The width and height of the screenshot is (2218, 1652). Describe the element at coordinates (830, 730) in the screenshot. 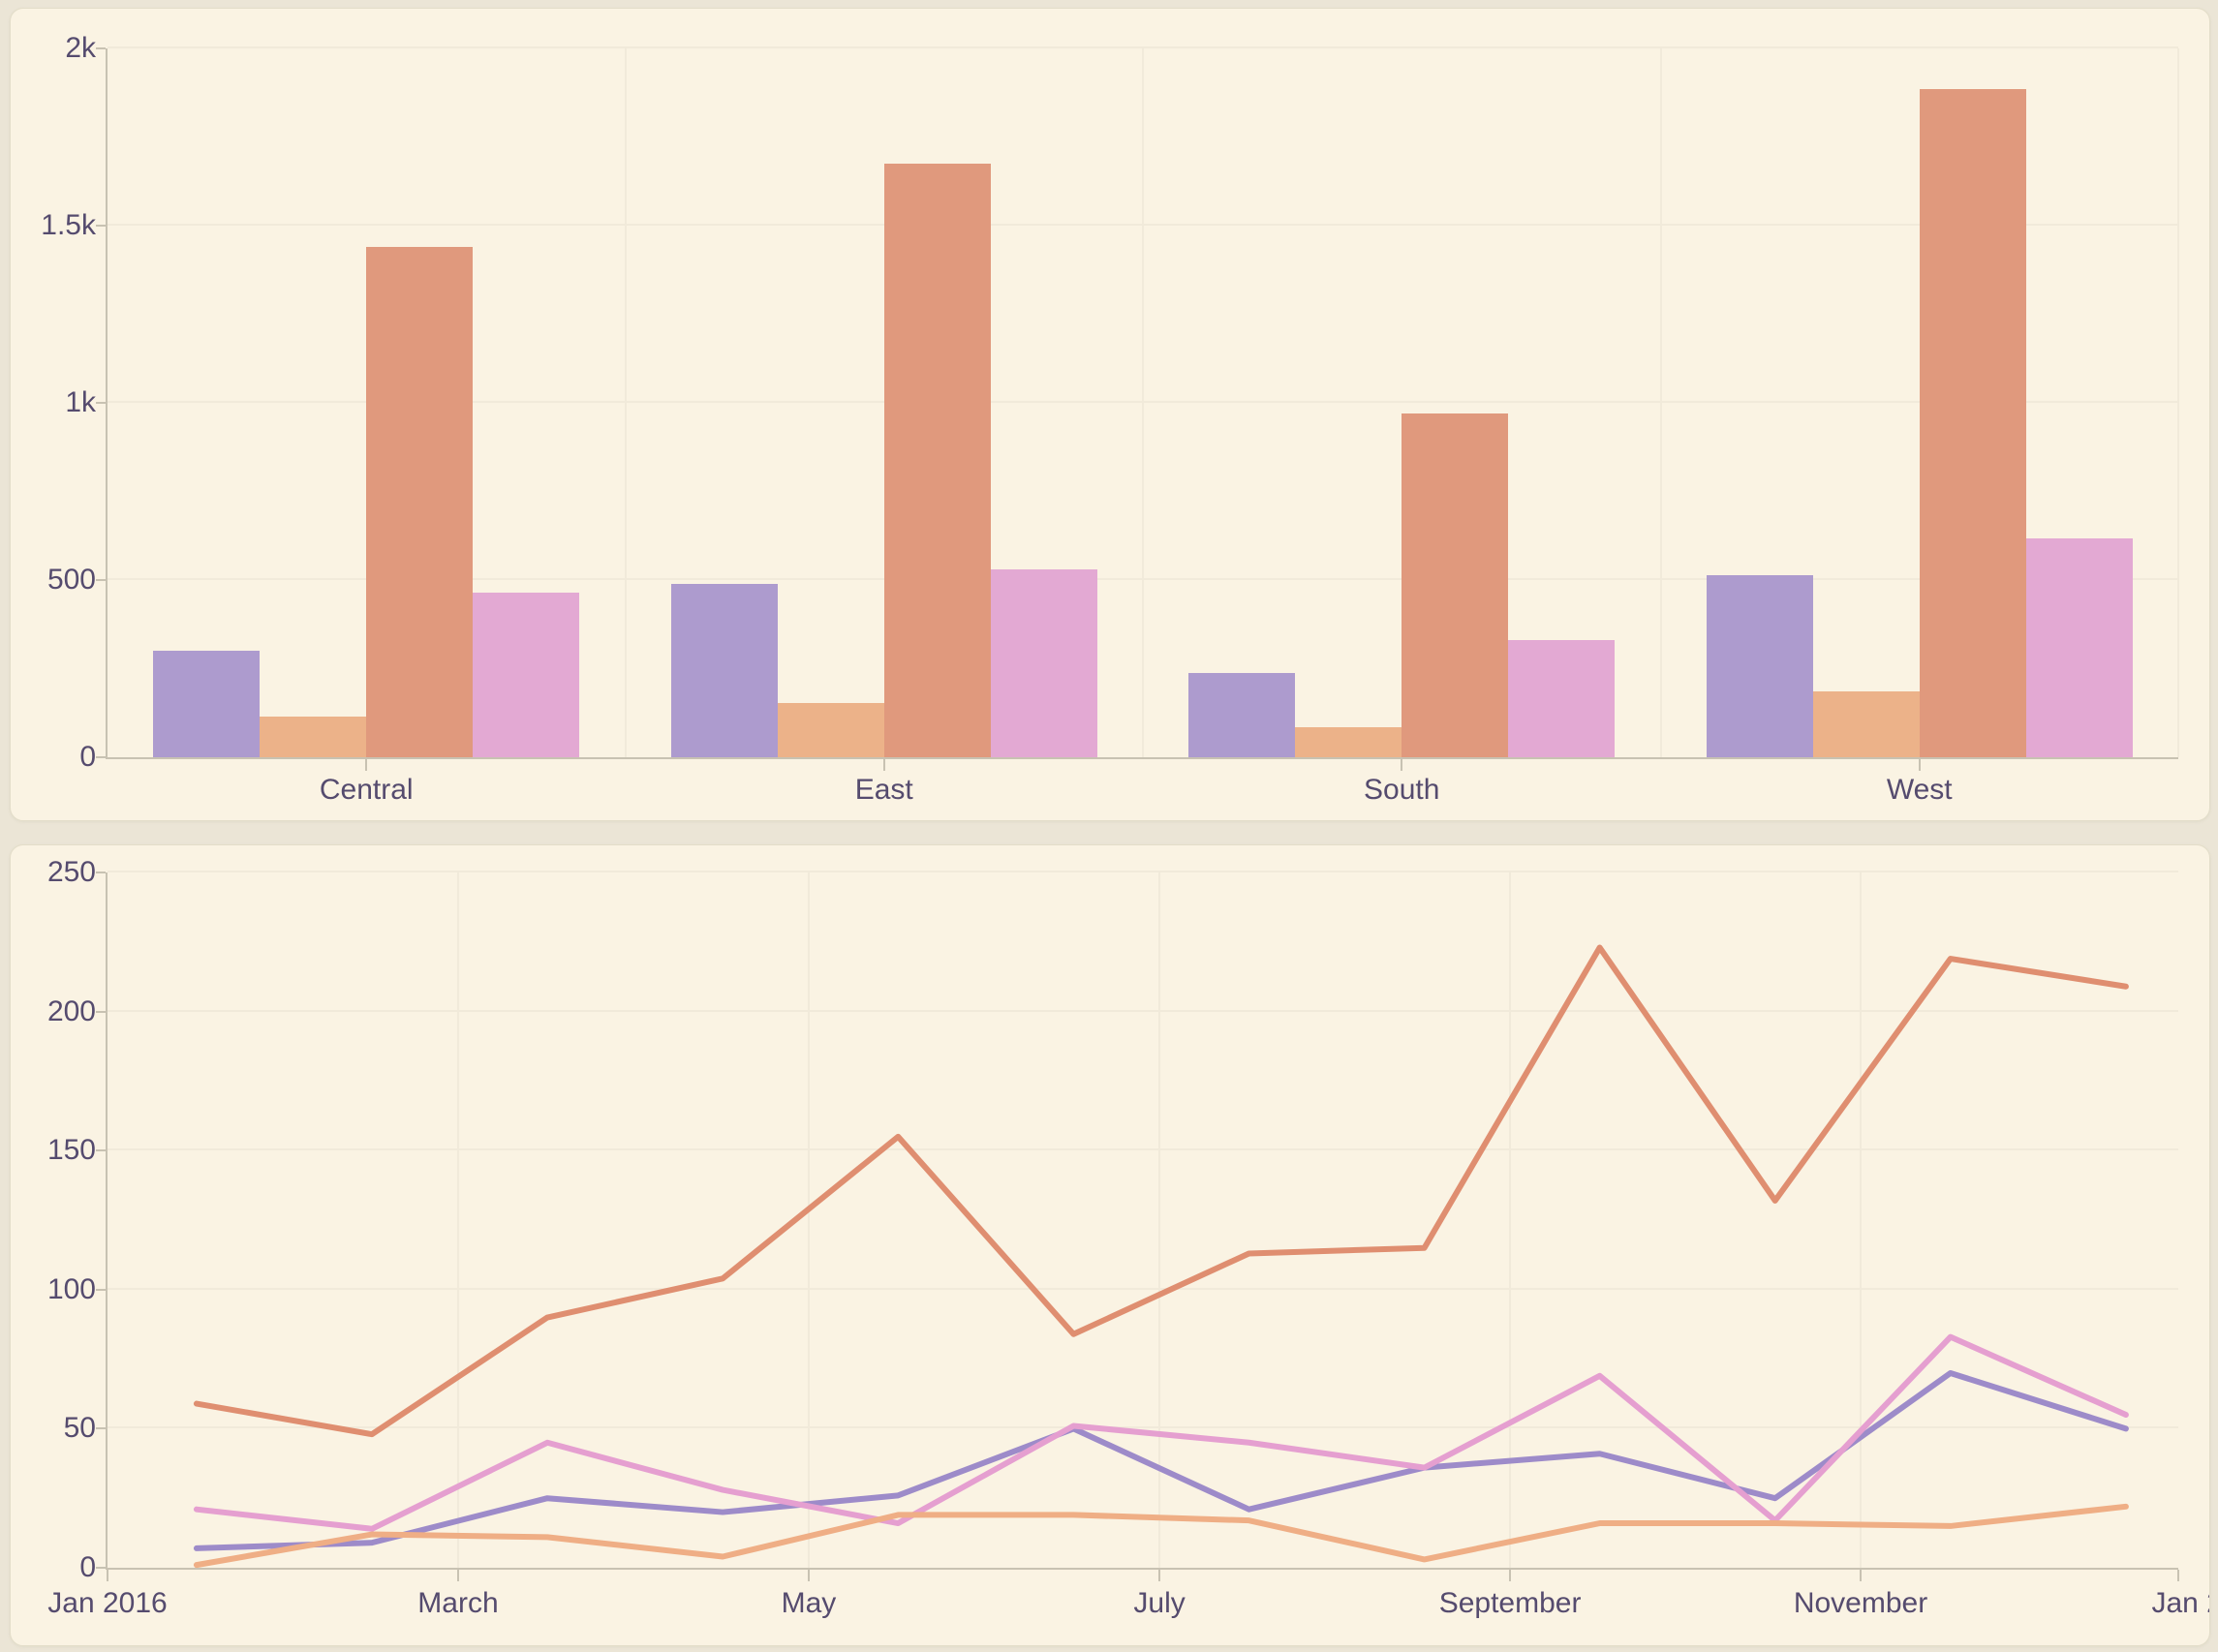

I see `bar-series-light-orange-east` at that location.